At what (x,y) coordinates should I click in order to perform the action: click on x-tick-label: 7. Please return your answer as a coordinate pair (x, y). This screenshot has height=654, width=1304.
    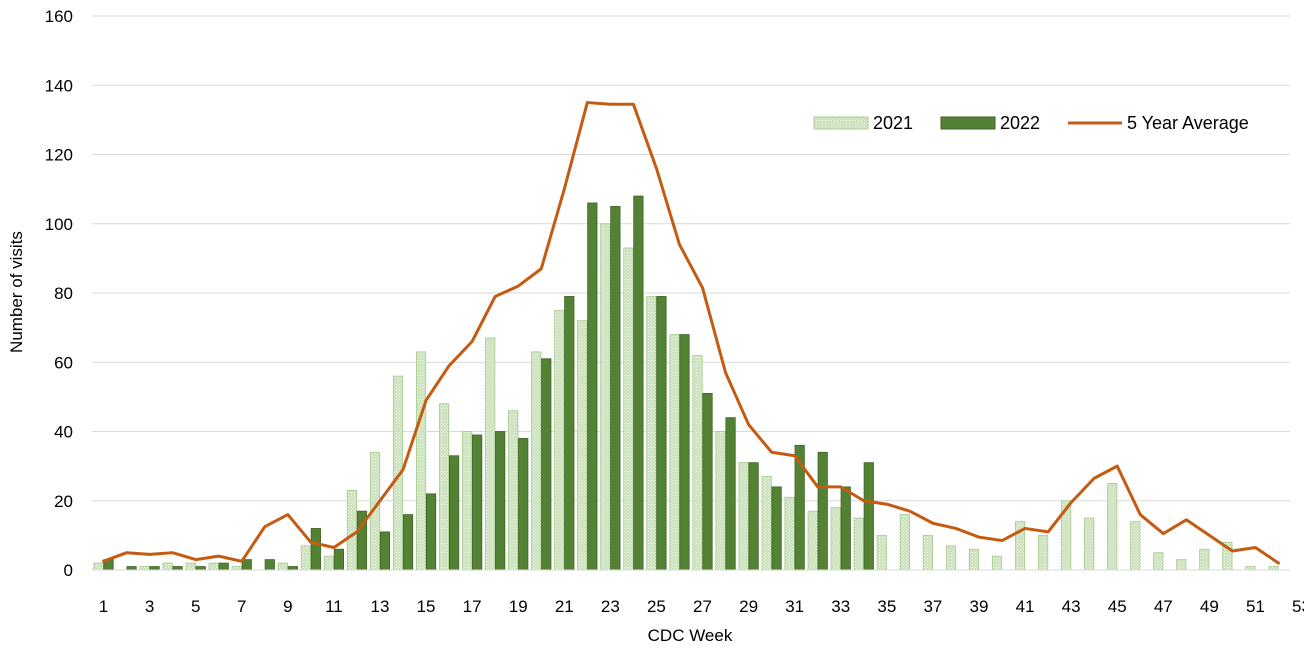
    Looking at the image, I should click on (241, 606).